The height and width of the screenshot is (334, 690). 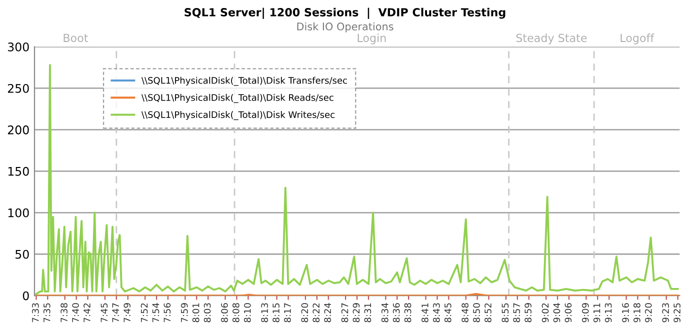 I want to click on text: Logoff, so click(x=637, y=39).